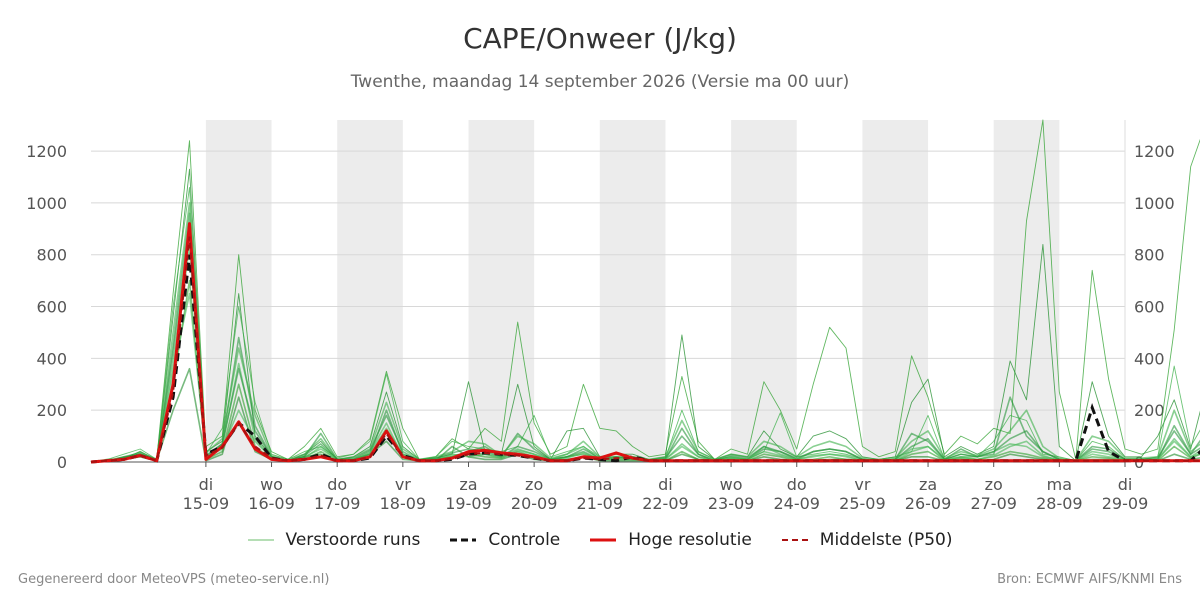 This screenshot has width=1200, height=600. I want to click on x-tick-day-10: vr, so click(862, 484).